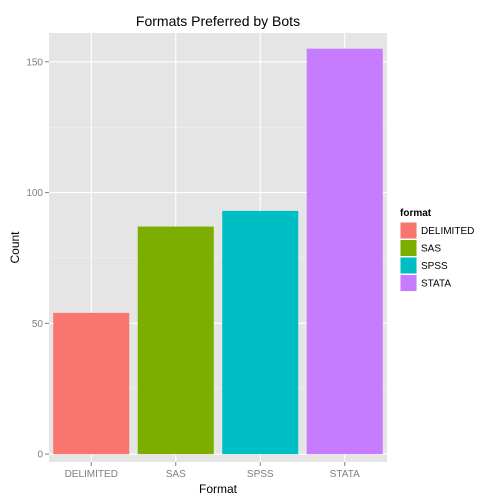  What do you see at coordinates (260, 332) in the screenshot?
I see `bar-spss` at bounding box center [260, 332].